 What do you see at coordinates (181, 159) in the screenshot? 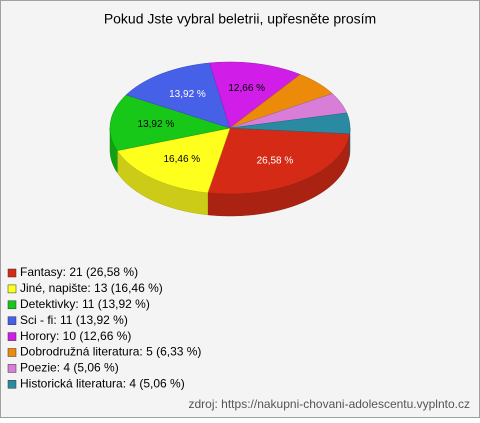
I see `slice-label: 16,46 %` at bounding box center [181, 159].